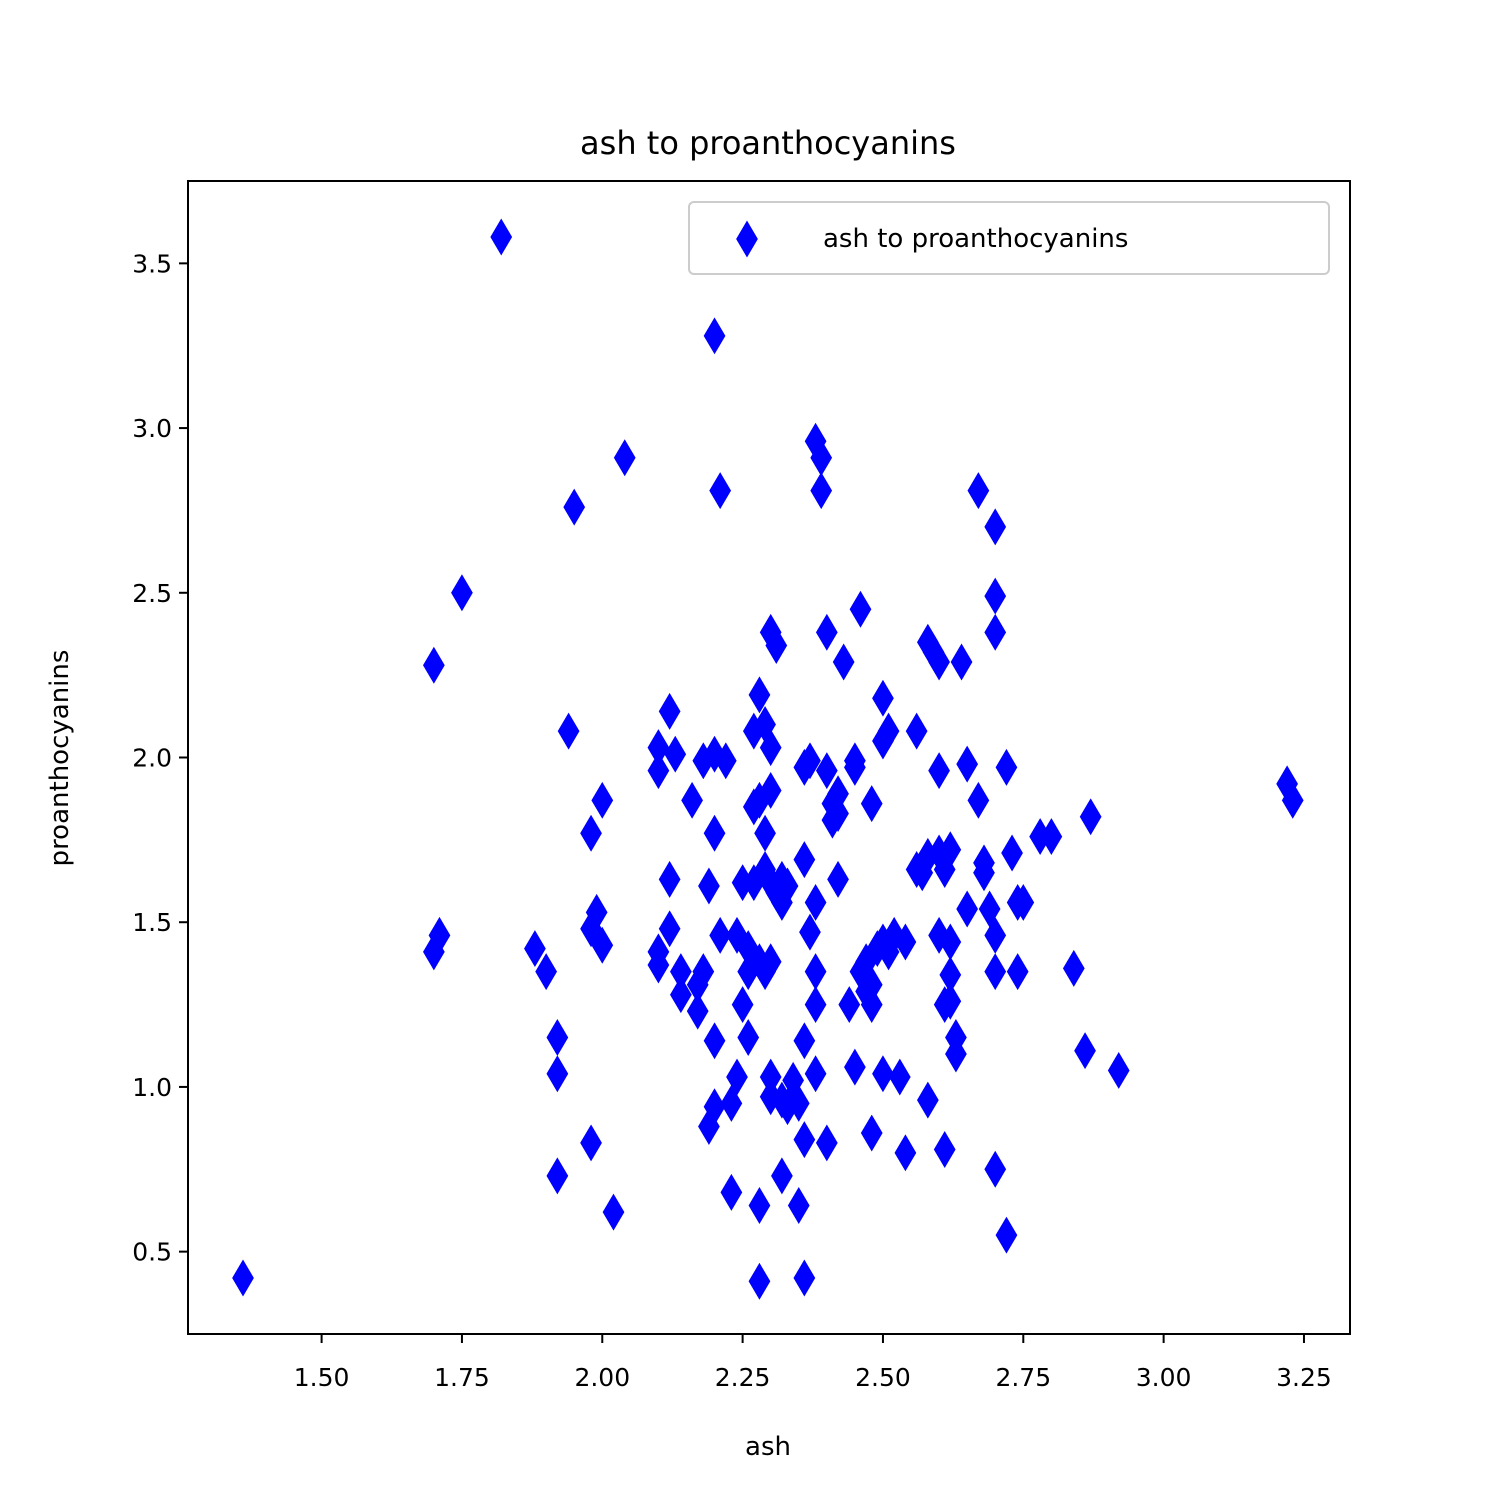 Image resolution: width=1500 pixels, height=1500 pixels. I want to click on legend: ash to proanthocyanins, so click(1009, 238).